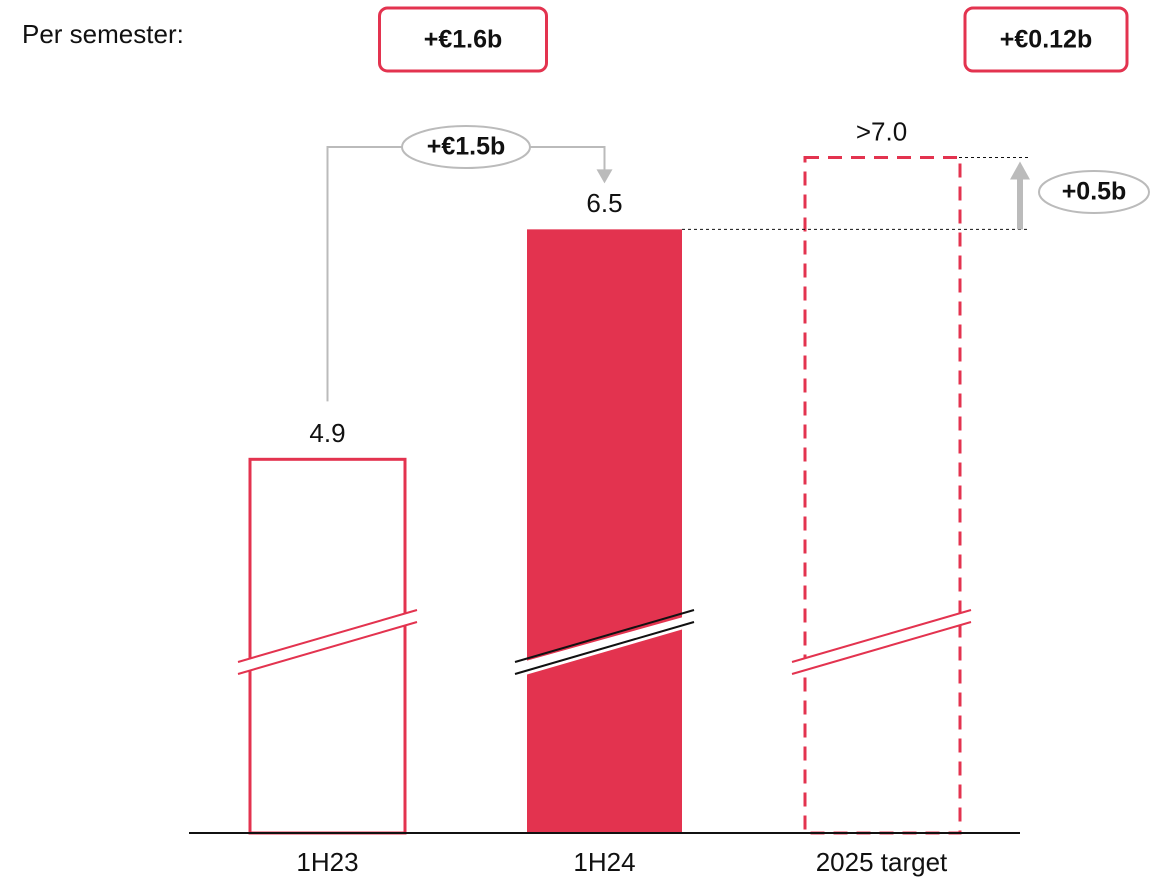 Image resolution: width=1166 pixels, height=883 pixels. I want to click on annotation: +€1.5b, so click(466, 147).